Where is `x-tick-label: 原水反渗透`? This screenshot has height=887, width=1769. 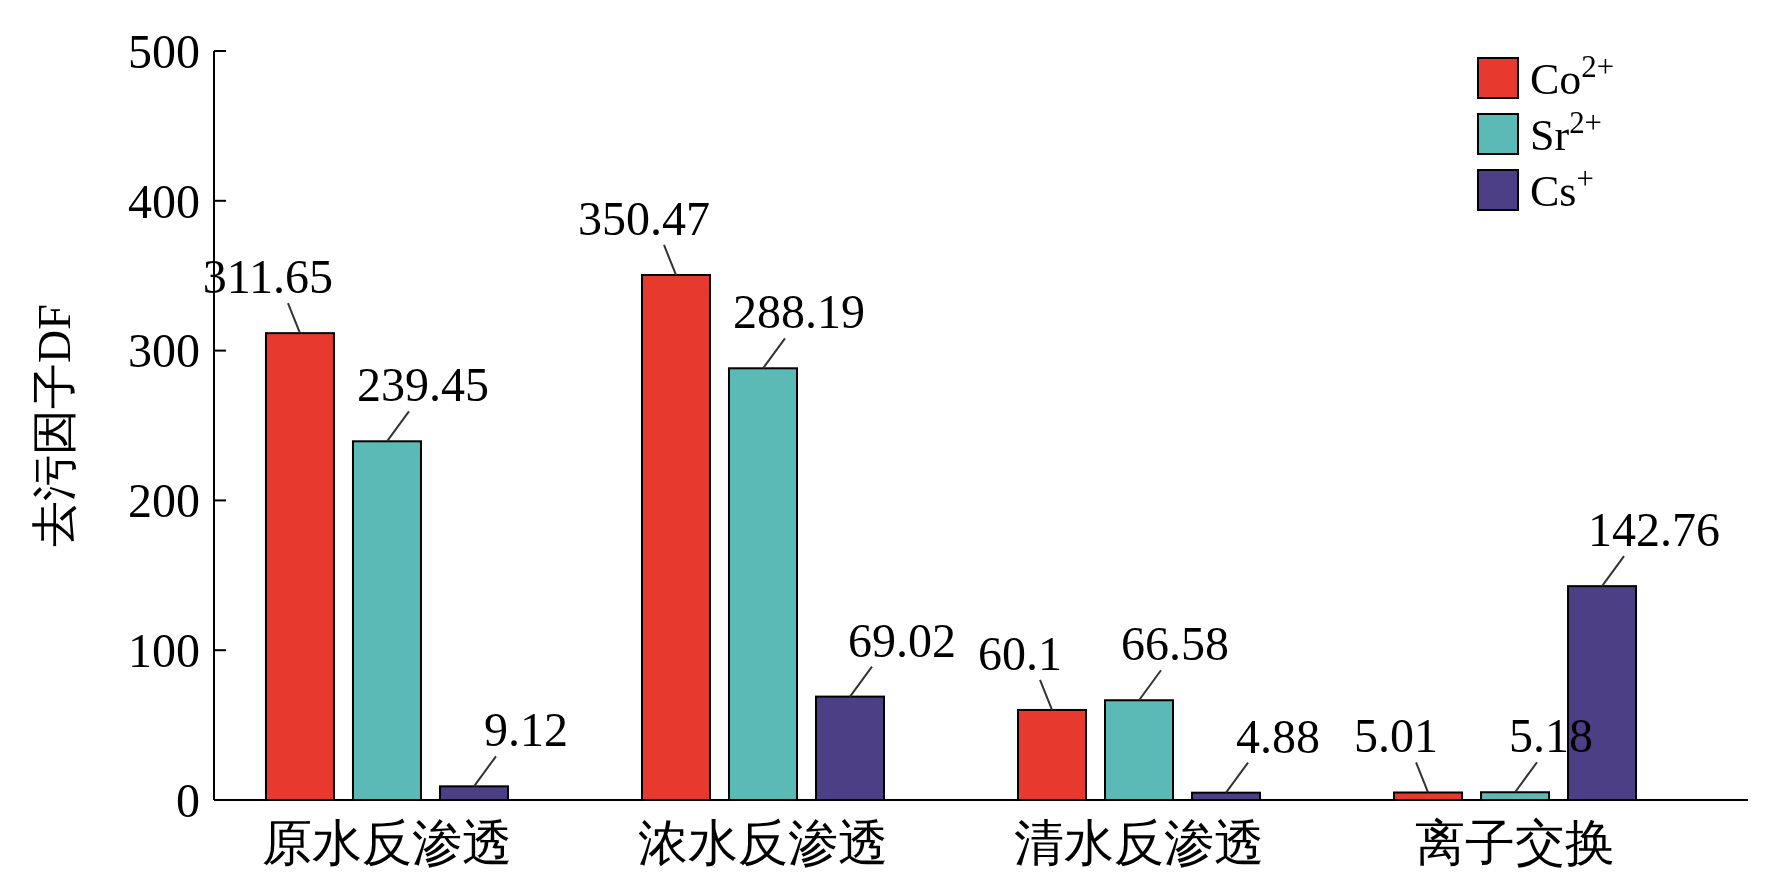
x-tick-label: 原水反渗透 is located at coordinates (386, 843).